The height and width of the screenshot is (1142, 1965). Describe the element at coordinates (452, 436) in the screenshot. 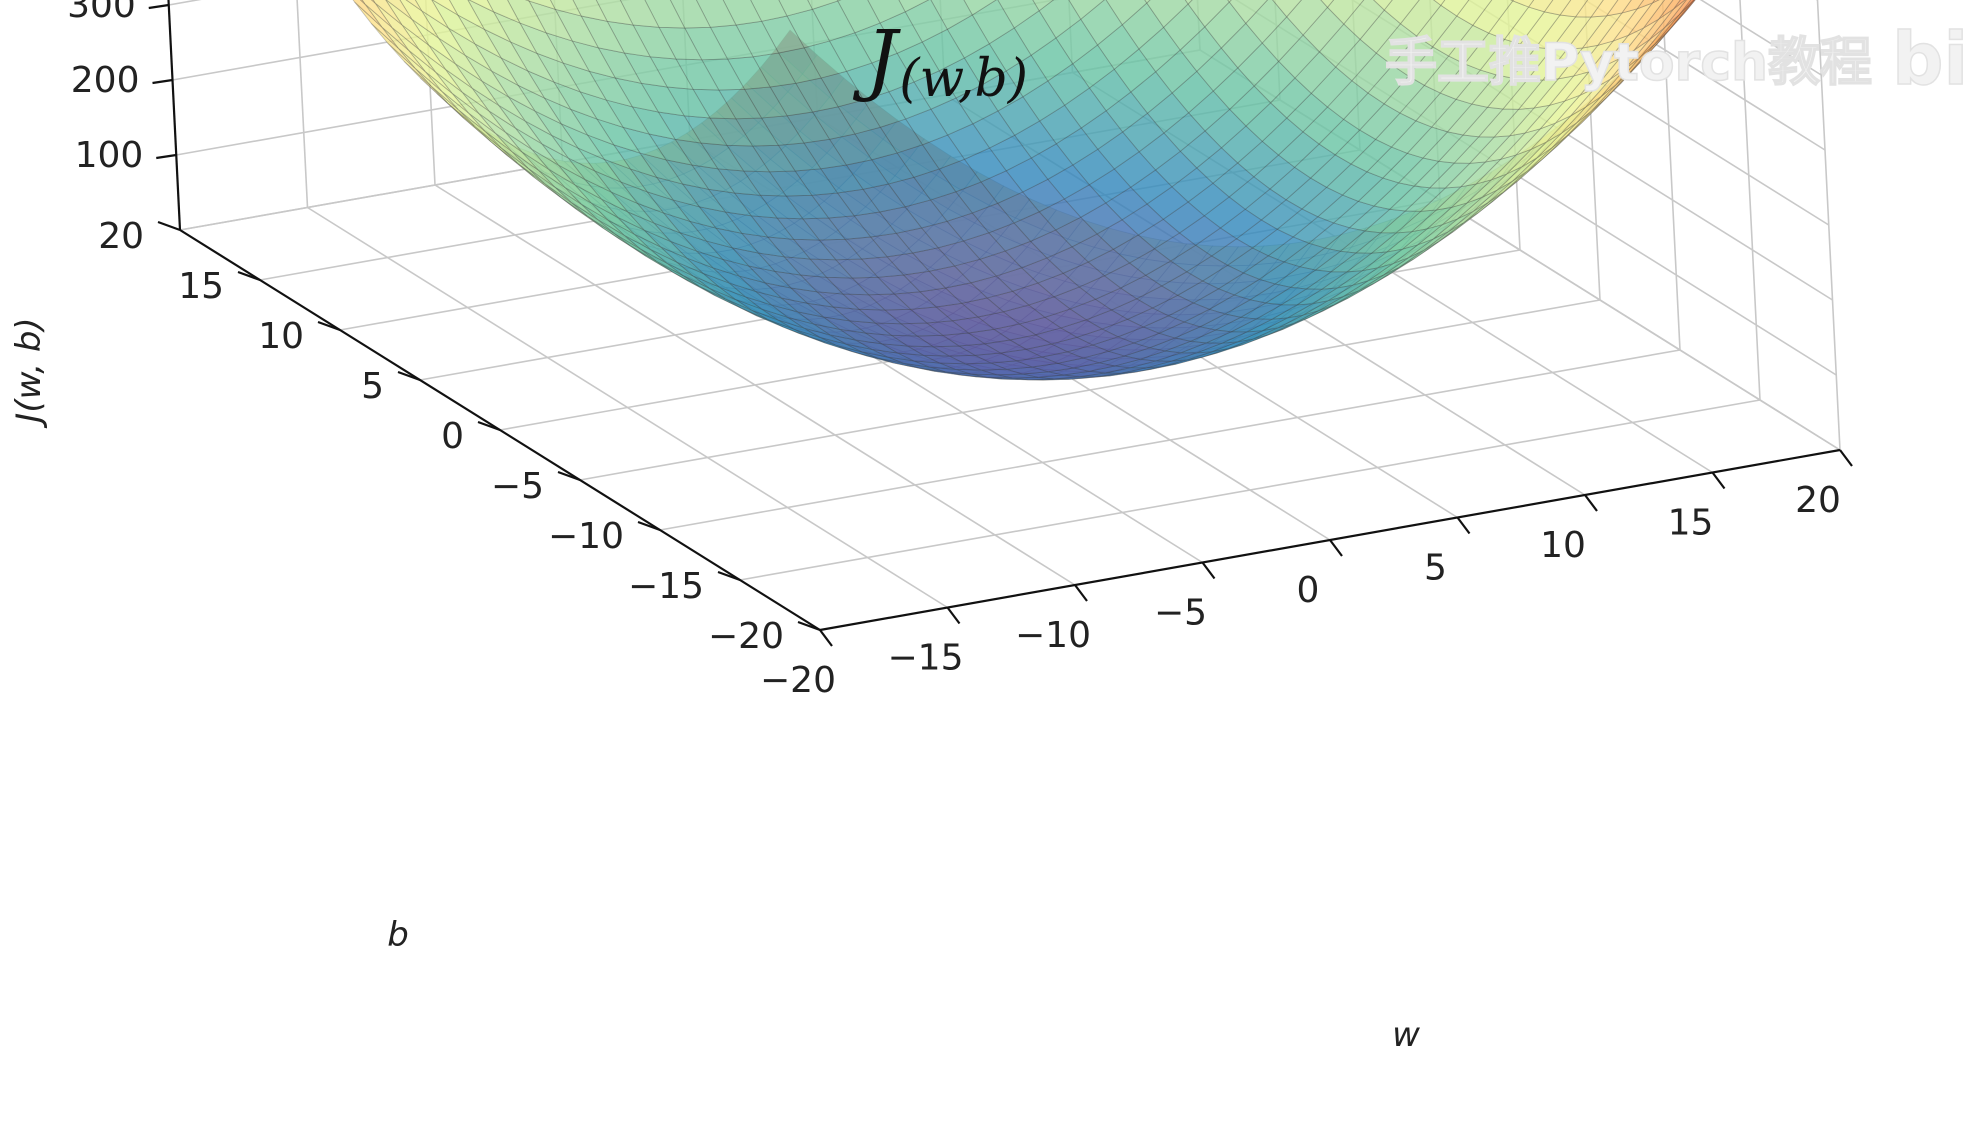

I see `b-tick-label: 0` at that location.